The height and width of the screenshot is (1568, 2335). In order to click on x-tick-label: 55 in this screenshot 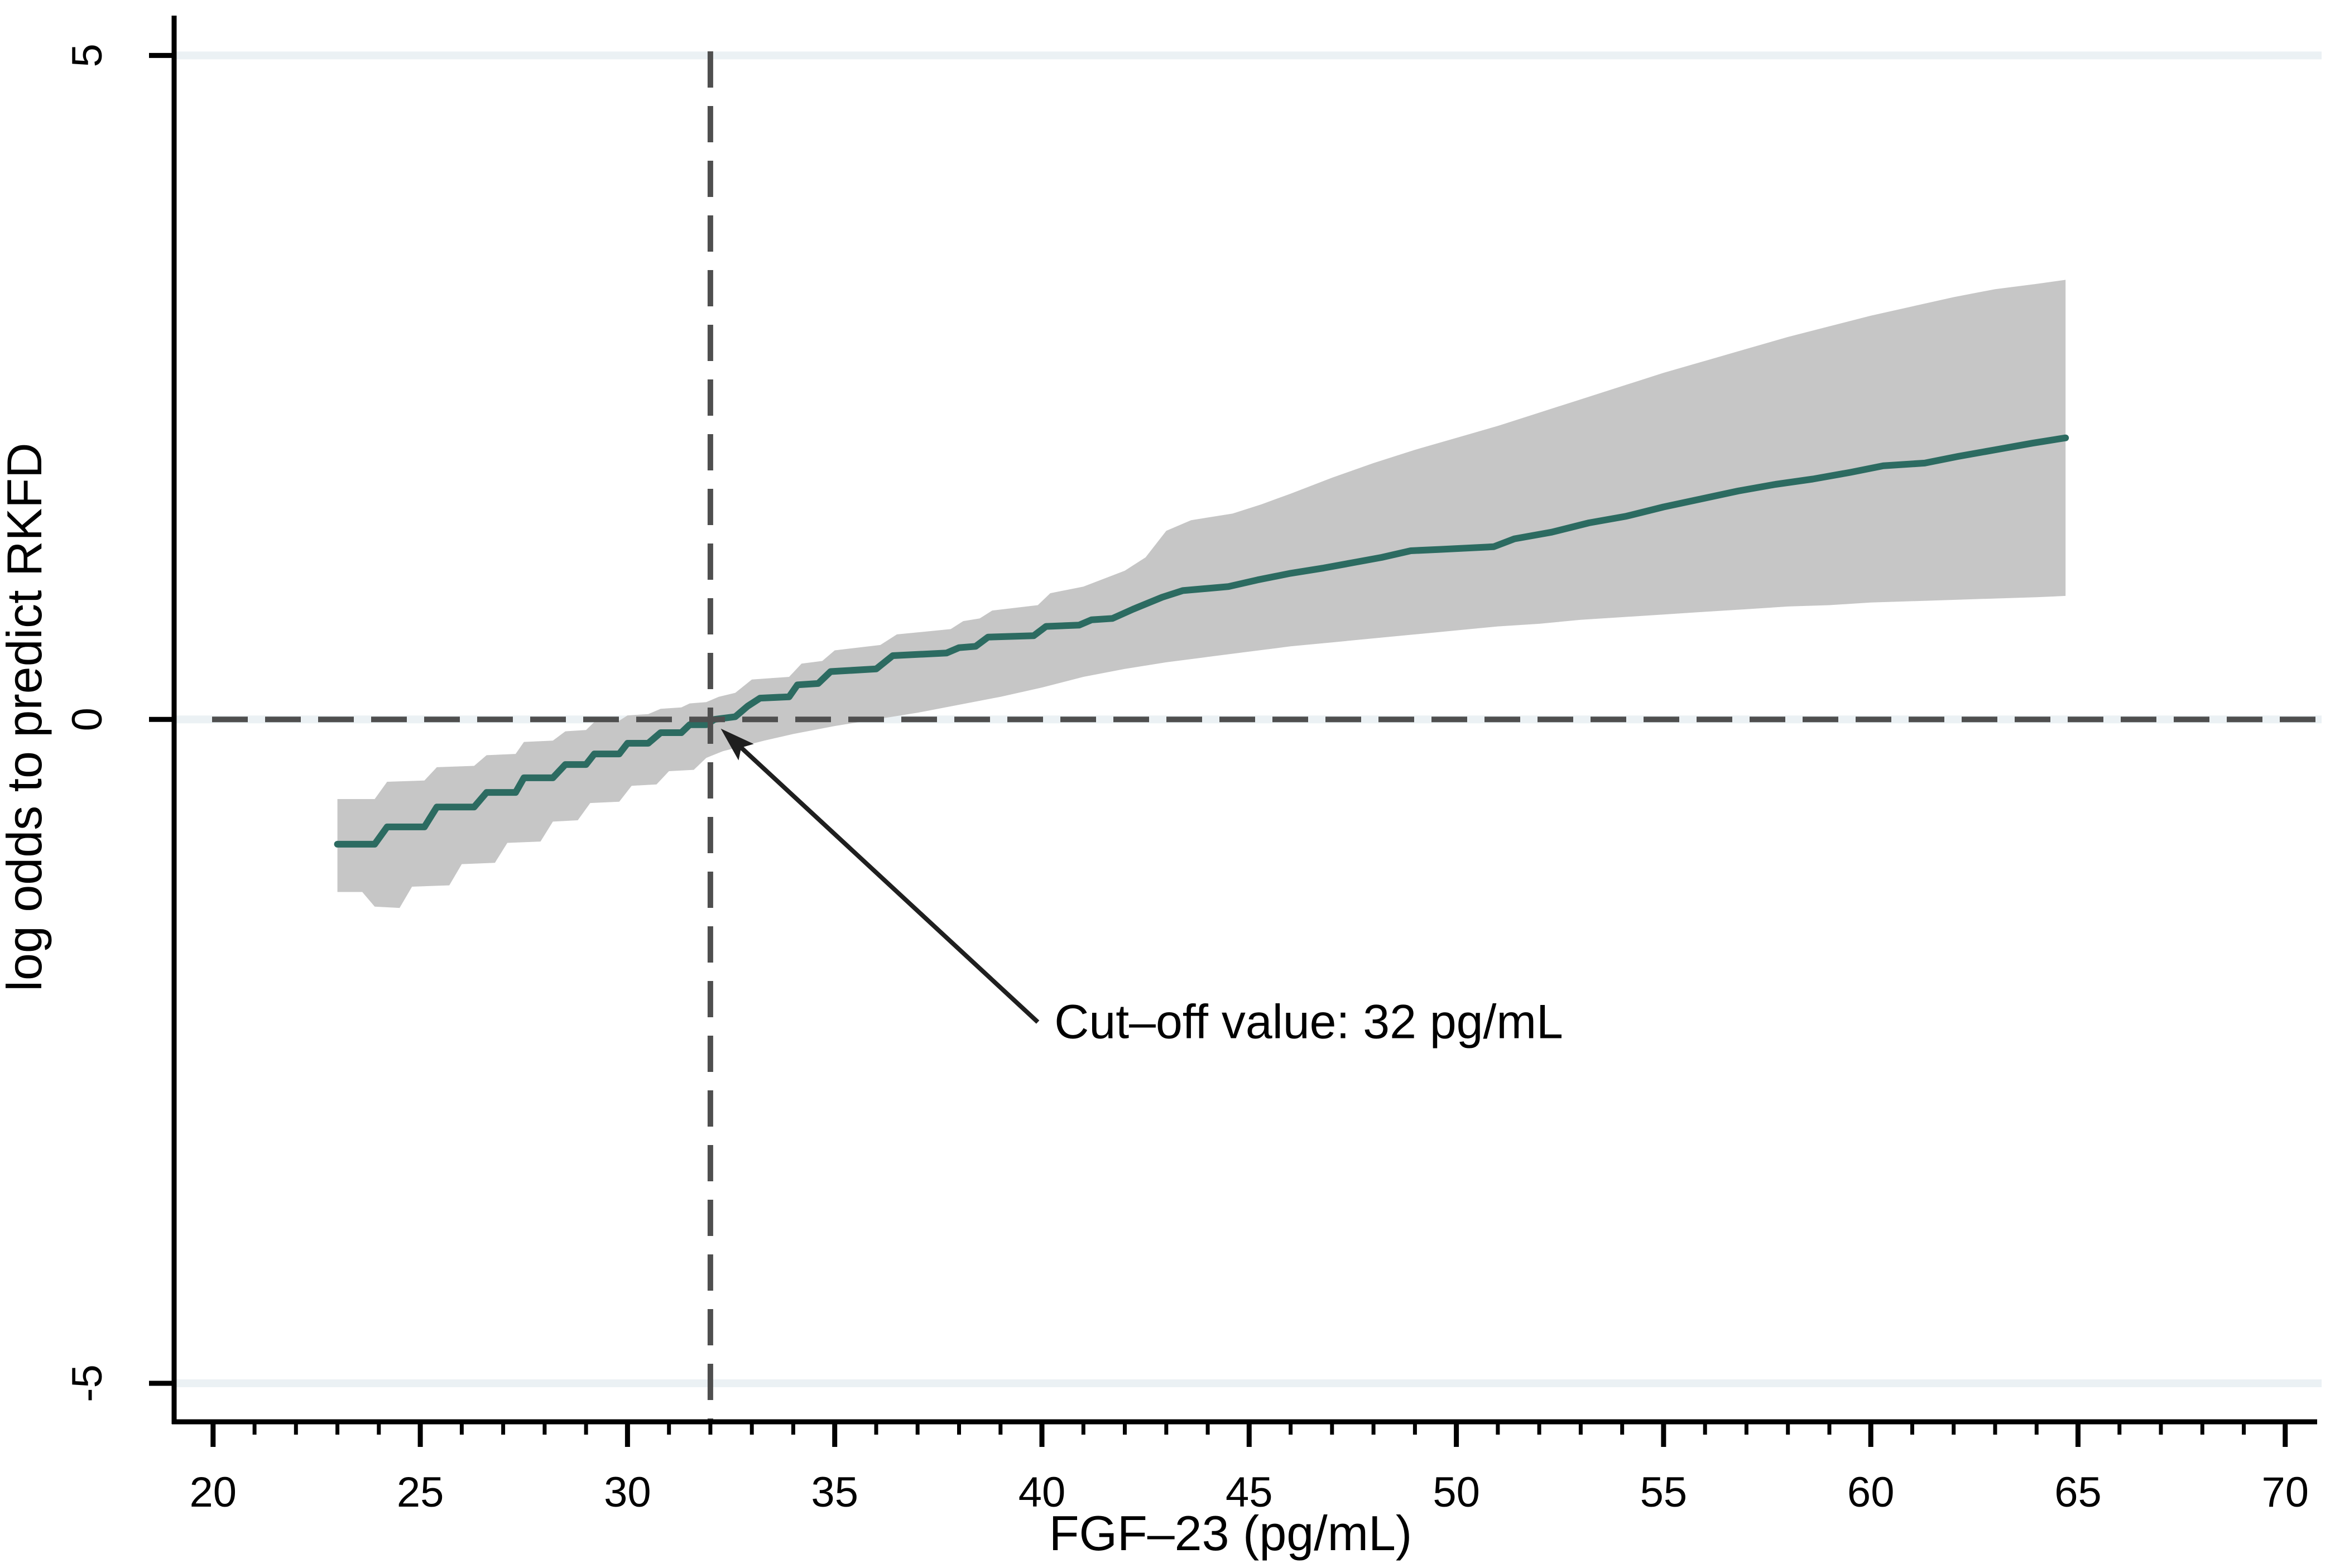, I will do `click(1664, 1493)`.